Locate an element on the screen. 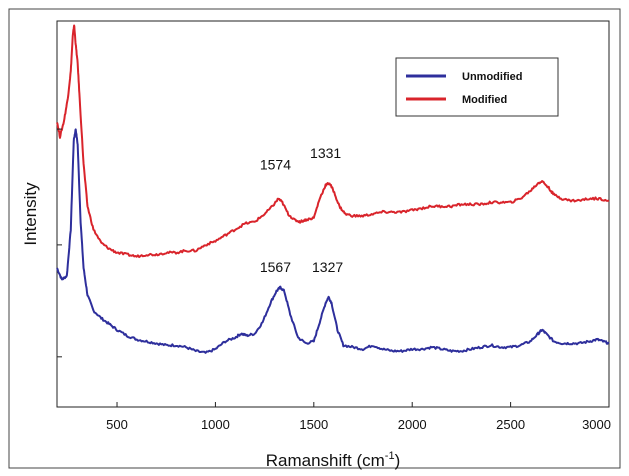  x-axis-ticks: 500 1000 1500 2000 2500 3000 is located at coordinates (358, 417).